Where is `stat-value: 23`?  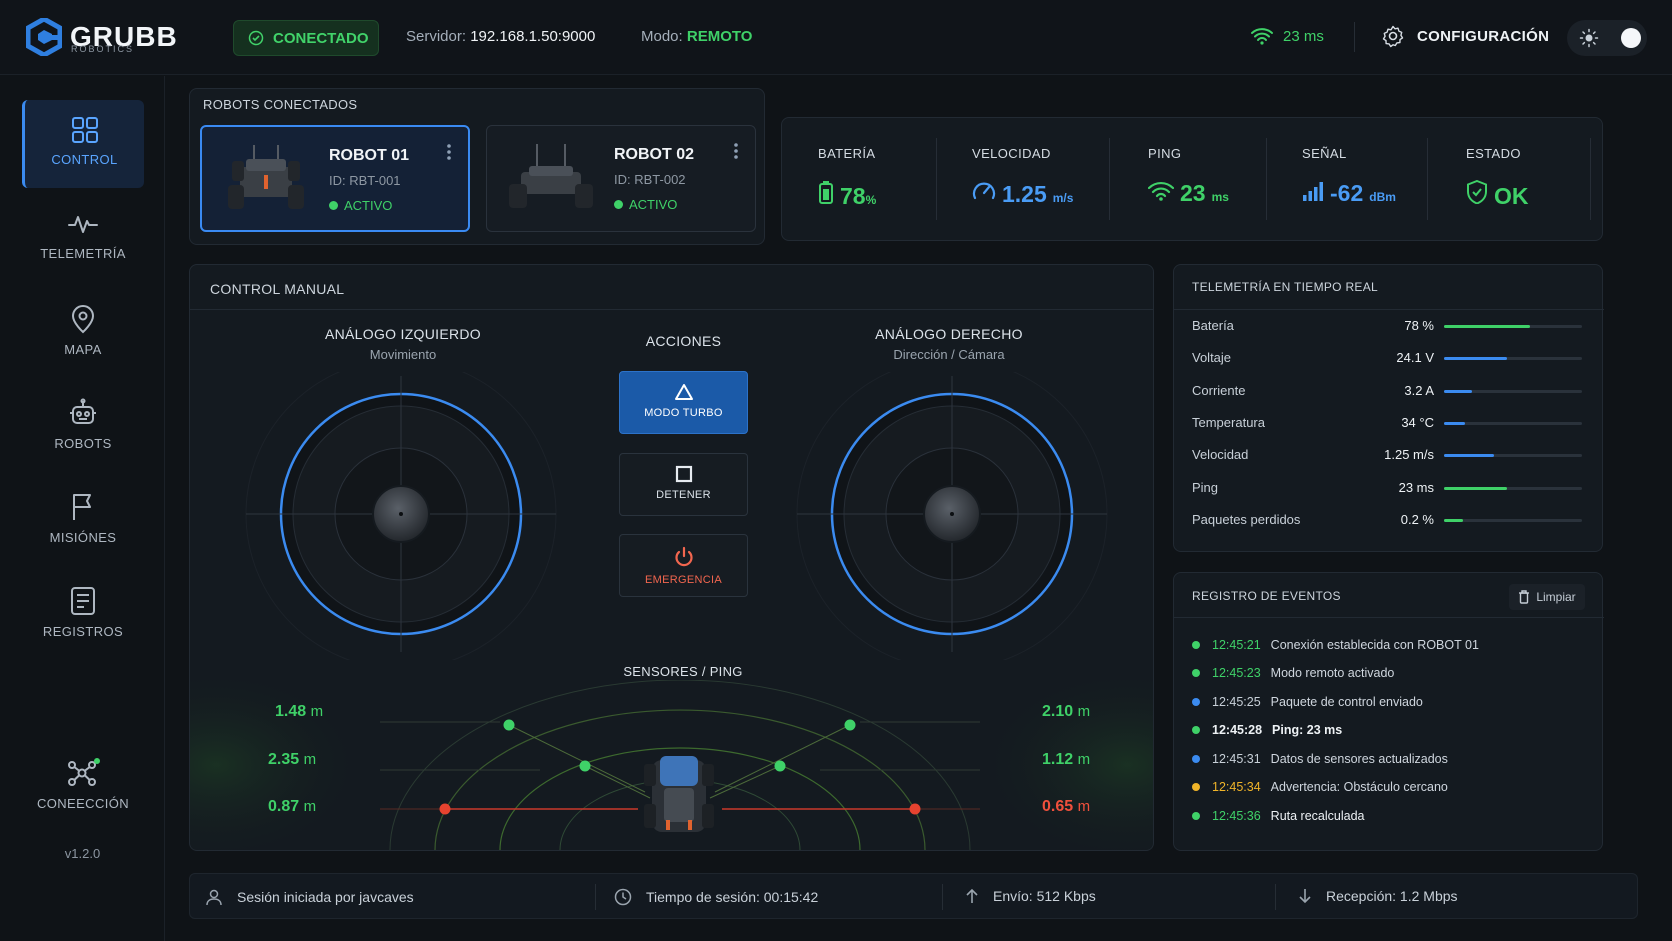 stat-value: 23 is located at coordinates (1193, 193).